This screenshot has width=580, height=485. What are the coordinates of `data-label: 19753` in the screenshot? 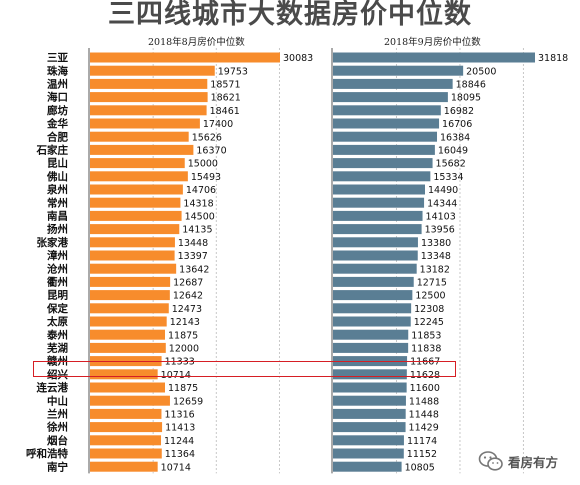 It's located at (233, 71).